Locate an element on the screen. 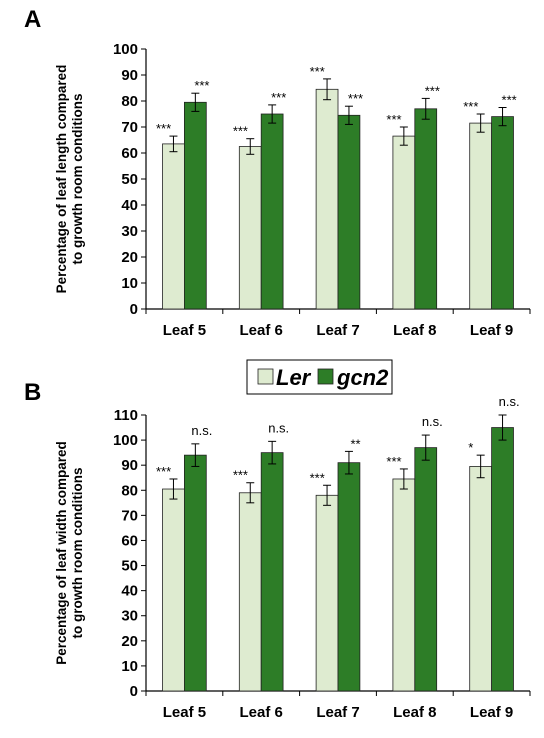 Image resolution: width=544 pixels, height=738 pixels. width-category-label: Leaf 9 is located at coordinates (491, 712).